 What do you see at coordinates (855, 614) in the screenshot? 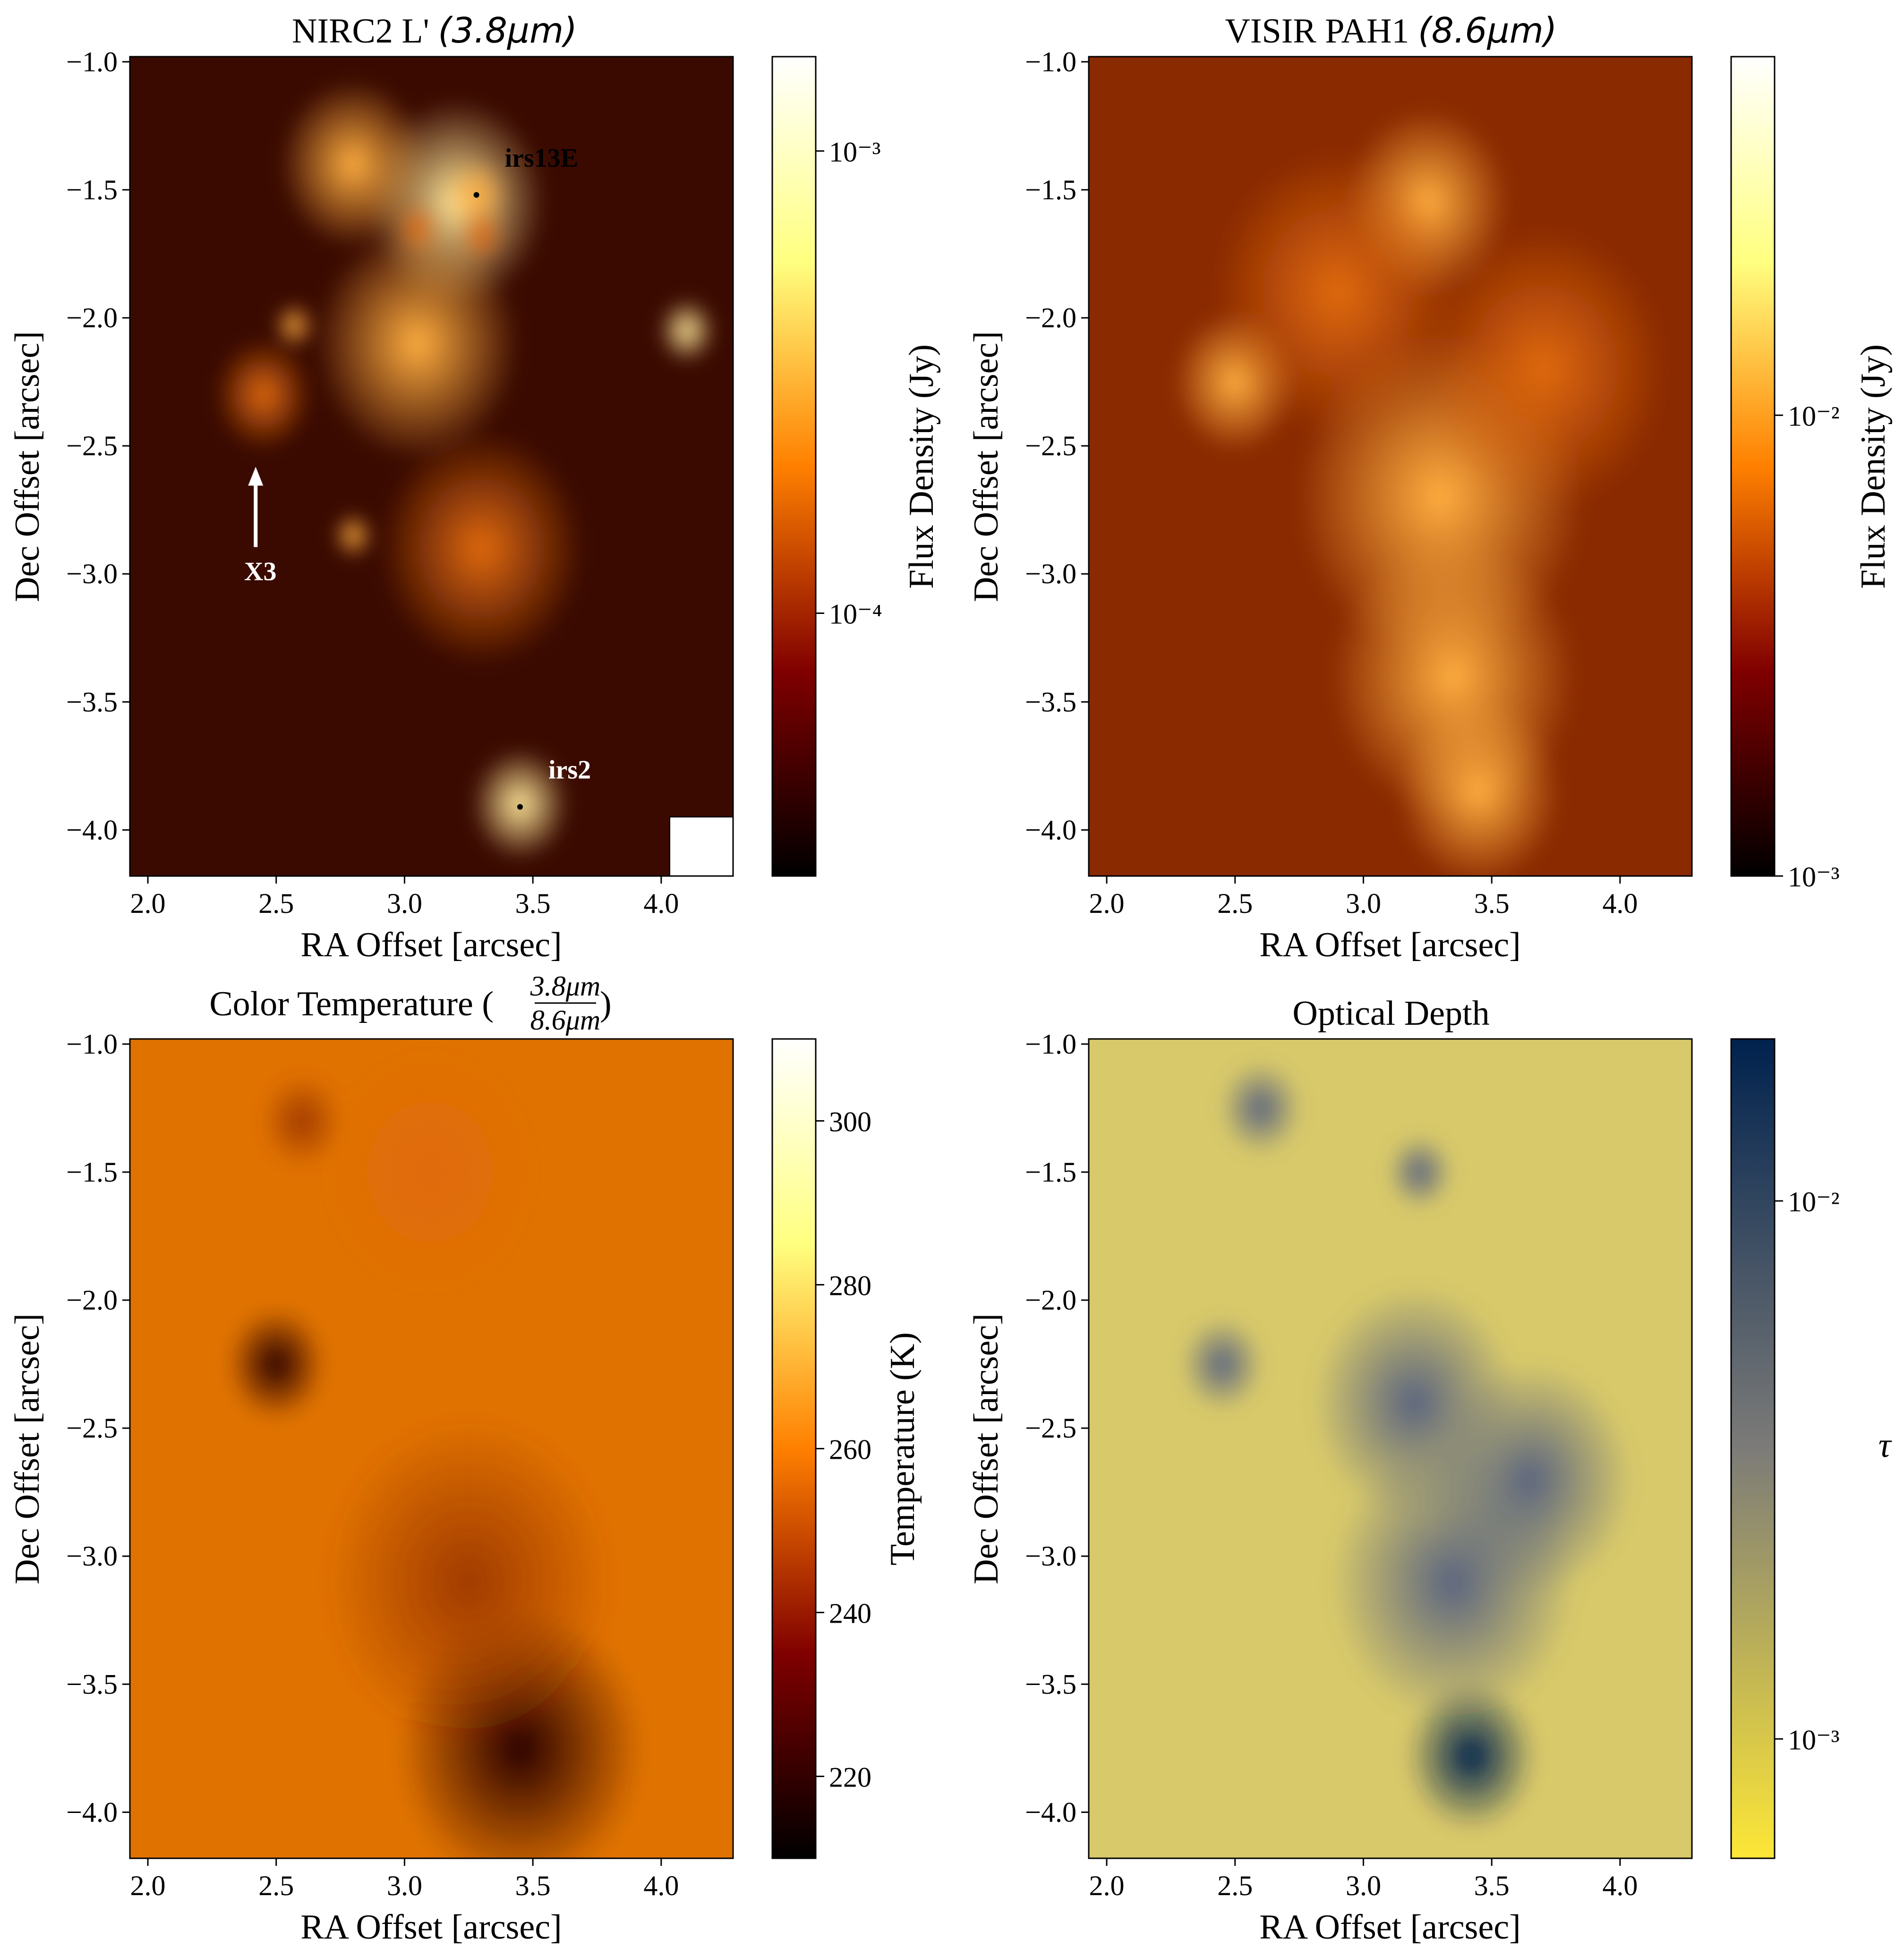
I see `colorbar-tick-label: 10⁻⁴` at bounding box center [855, 614].